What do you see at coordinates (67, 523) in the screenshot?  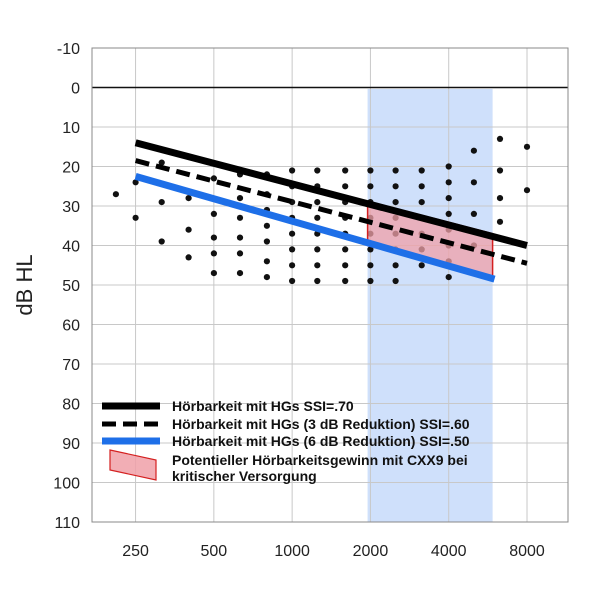 I see `y-tick-label: 110` at bounding box center [67, 523].